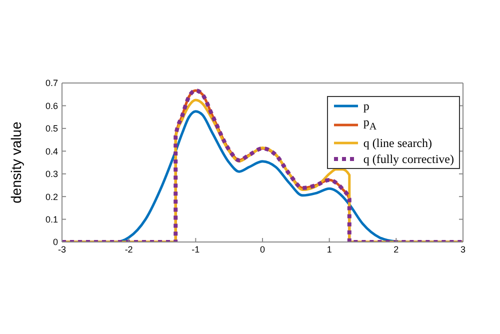 This screenshot has width=500, height=334. Describe the element at coordinates (263, 249) in the screenshot. I see `x-tick-label: 0` at that location.